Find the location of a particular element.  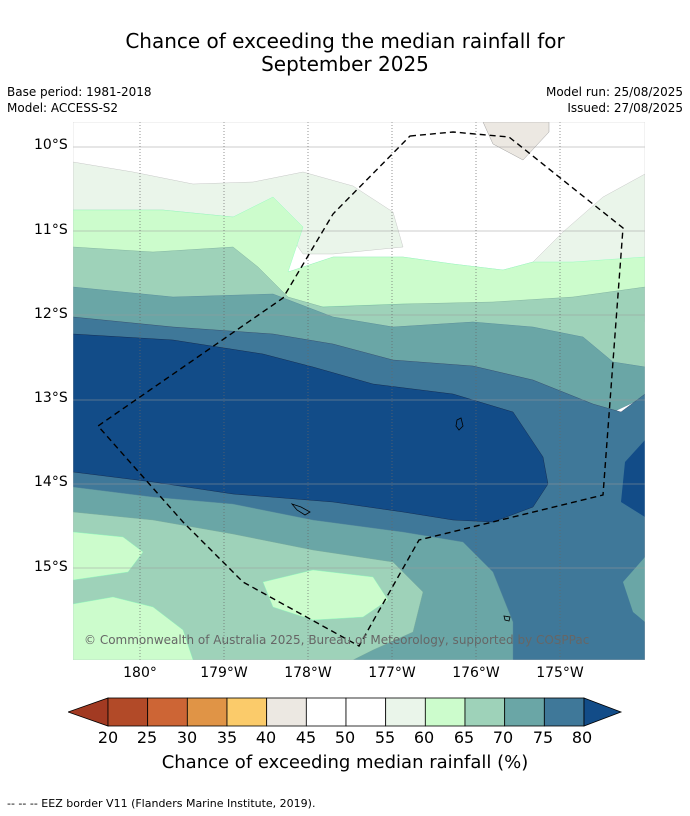

cb-tick-80: 80 is located at coordinates (582, 737).